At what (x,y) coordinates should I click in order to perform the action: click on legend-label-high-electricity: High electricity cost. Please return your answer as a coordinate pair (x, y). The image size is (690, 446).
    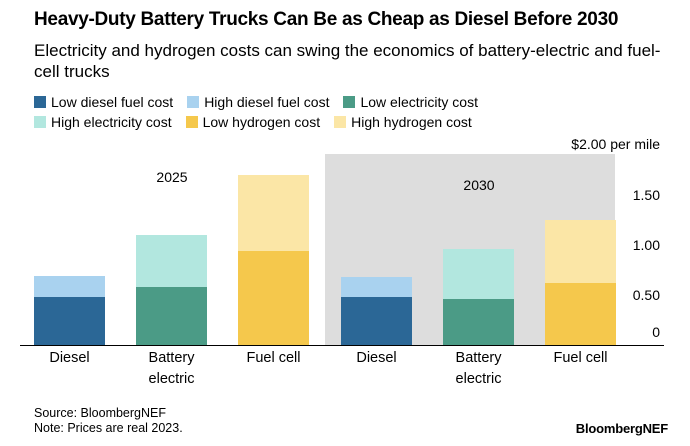
    Looking at the image, I should click on (111, 122).